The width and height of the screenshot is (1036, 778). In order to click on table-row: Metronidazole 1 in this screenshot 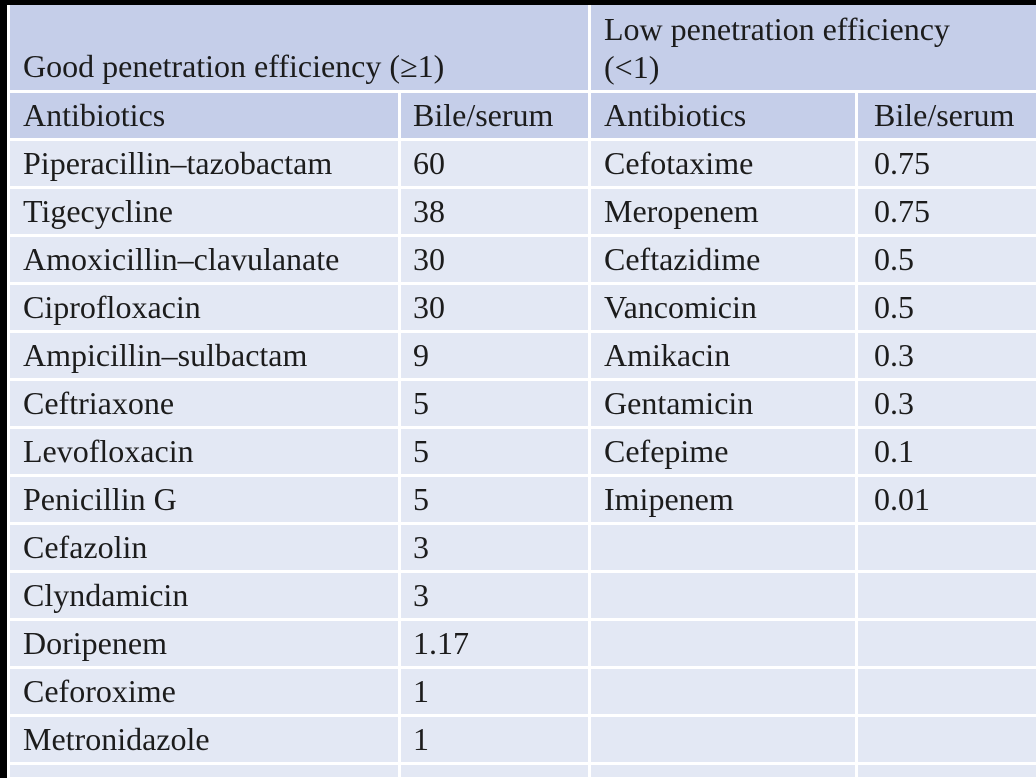, I will do `click(523, 739)`.